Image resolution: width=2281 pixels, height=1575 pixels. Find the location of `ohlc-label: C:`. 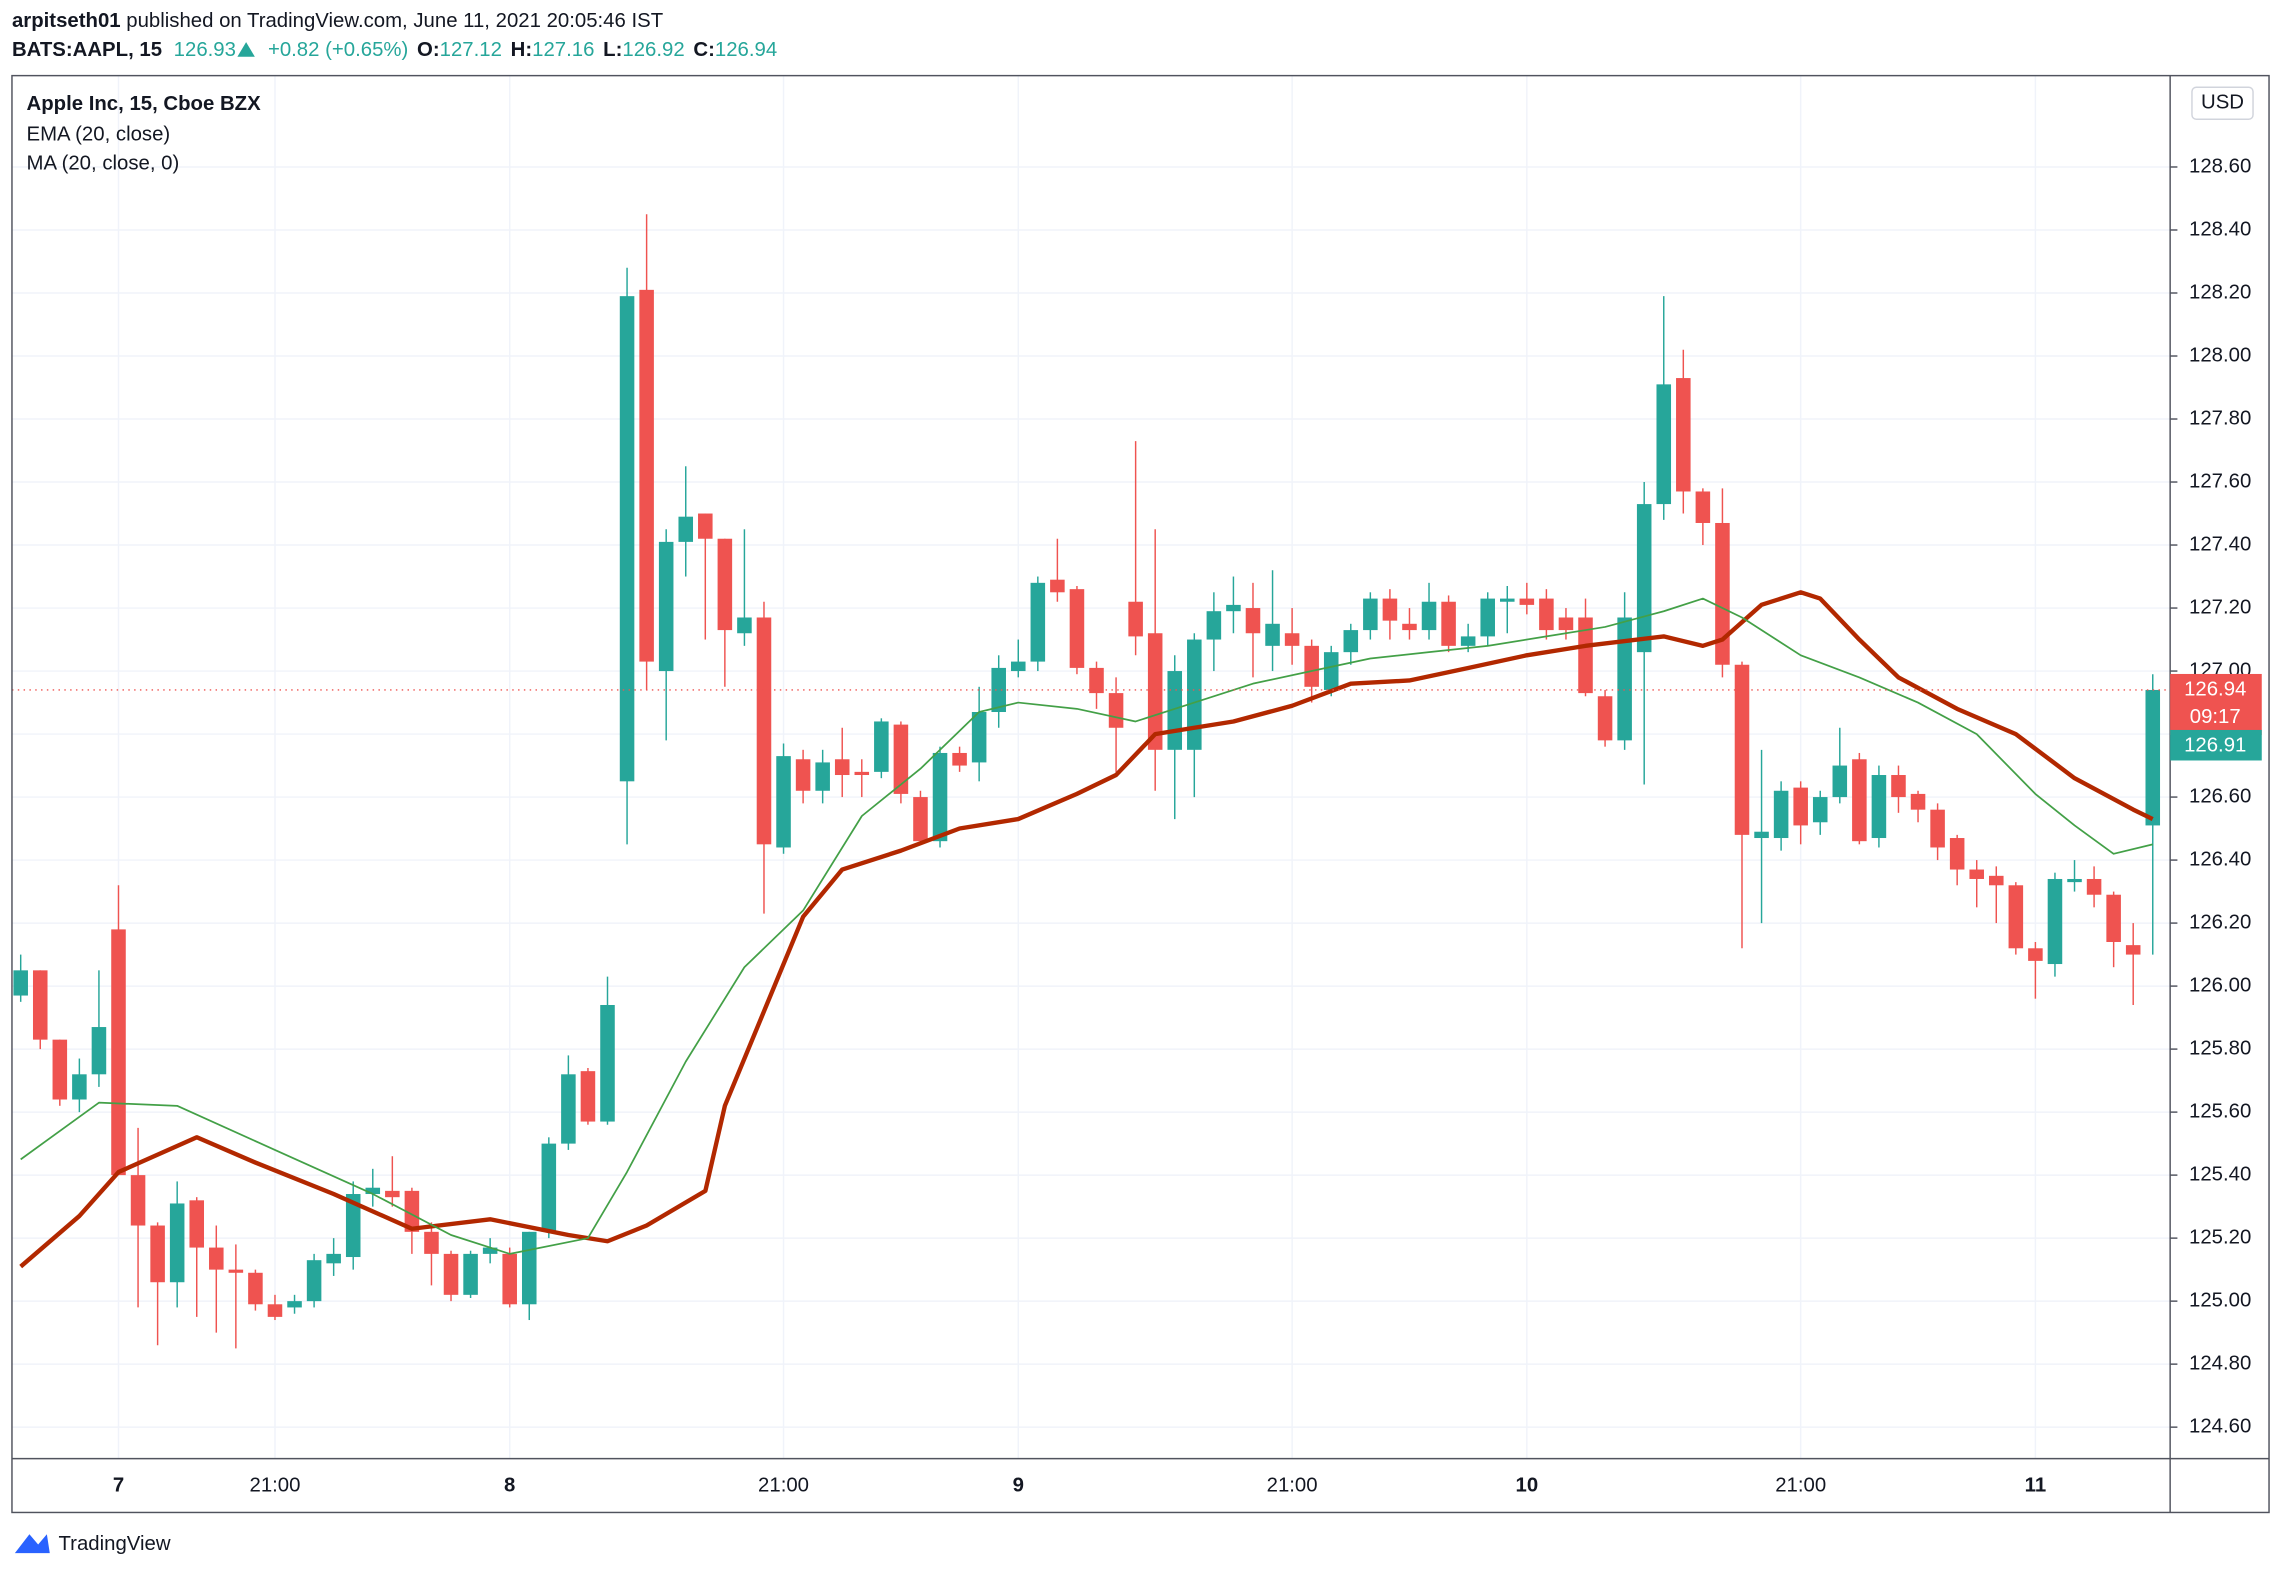

ohlc-label: C: is located at coordinates (703, 50).